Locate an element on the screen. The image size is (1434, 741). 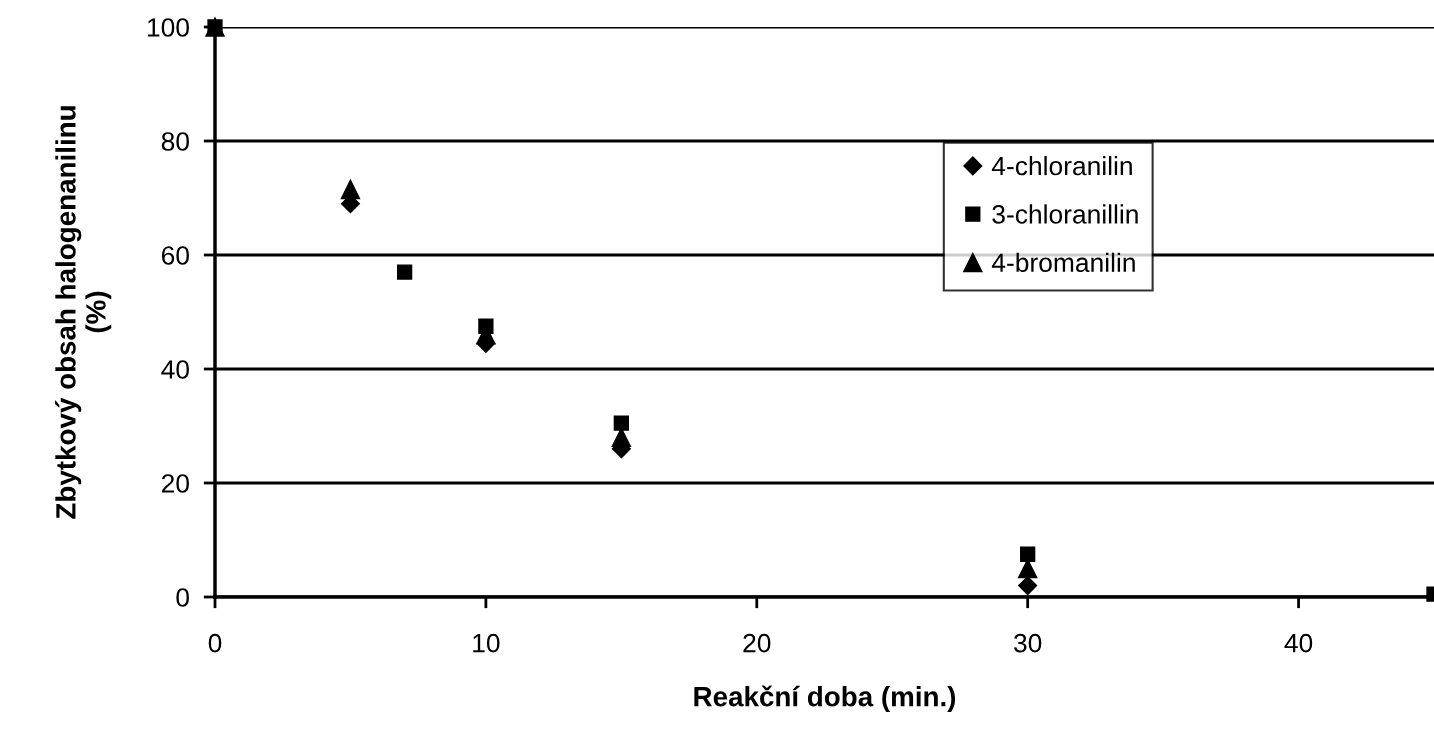
x-tick-label: 40 is located at coordinates (1298, 643).